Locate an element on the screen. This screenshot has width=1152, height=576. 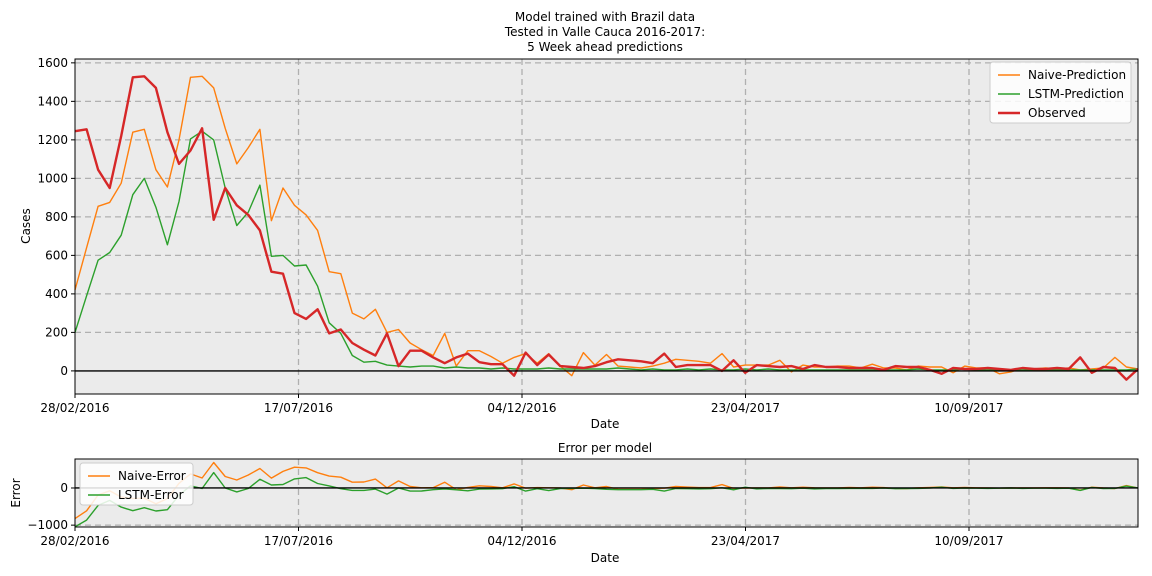
error-chart-title: Error per model is located at coordinates (605, 448).